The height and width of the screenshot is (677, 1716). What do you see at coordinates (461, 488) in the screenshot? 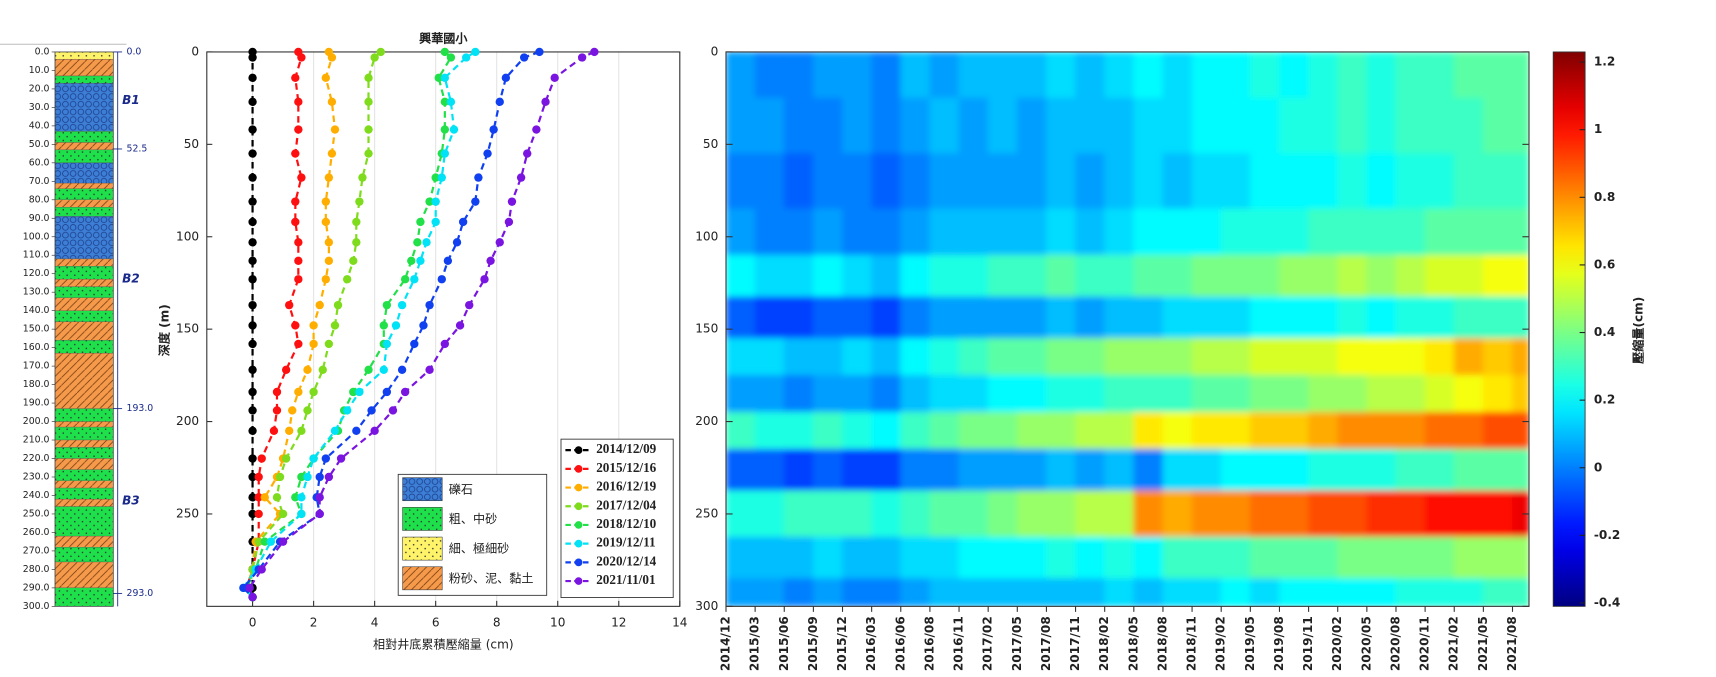
I see `lithology-label: 礫石` at bounding box center [461, 488].